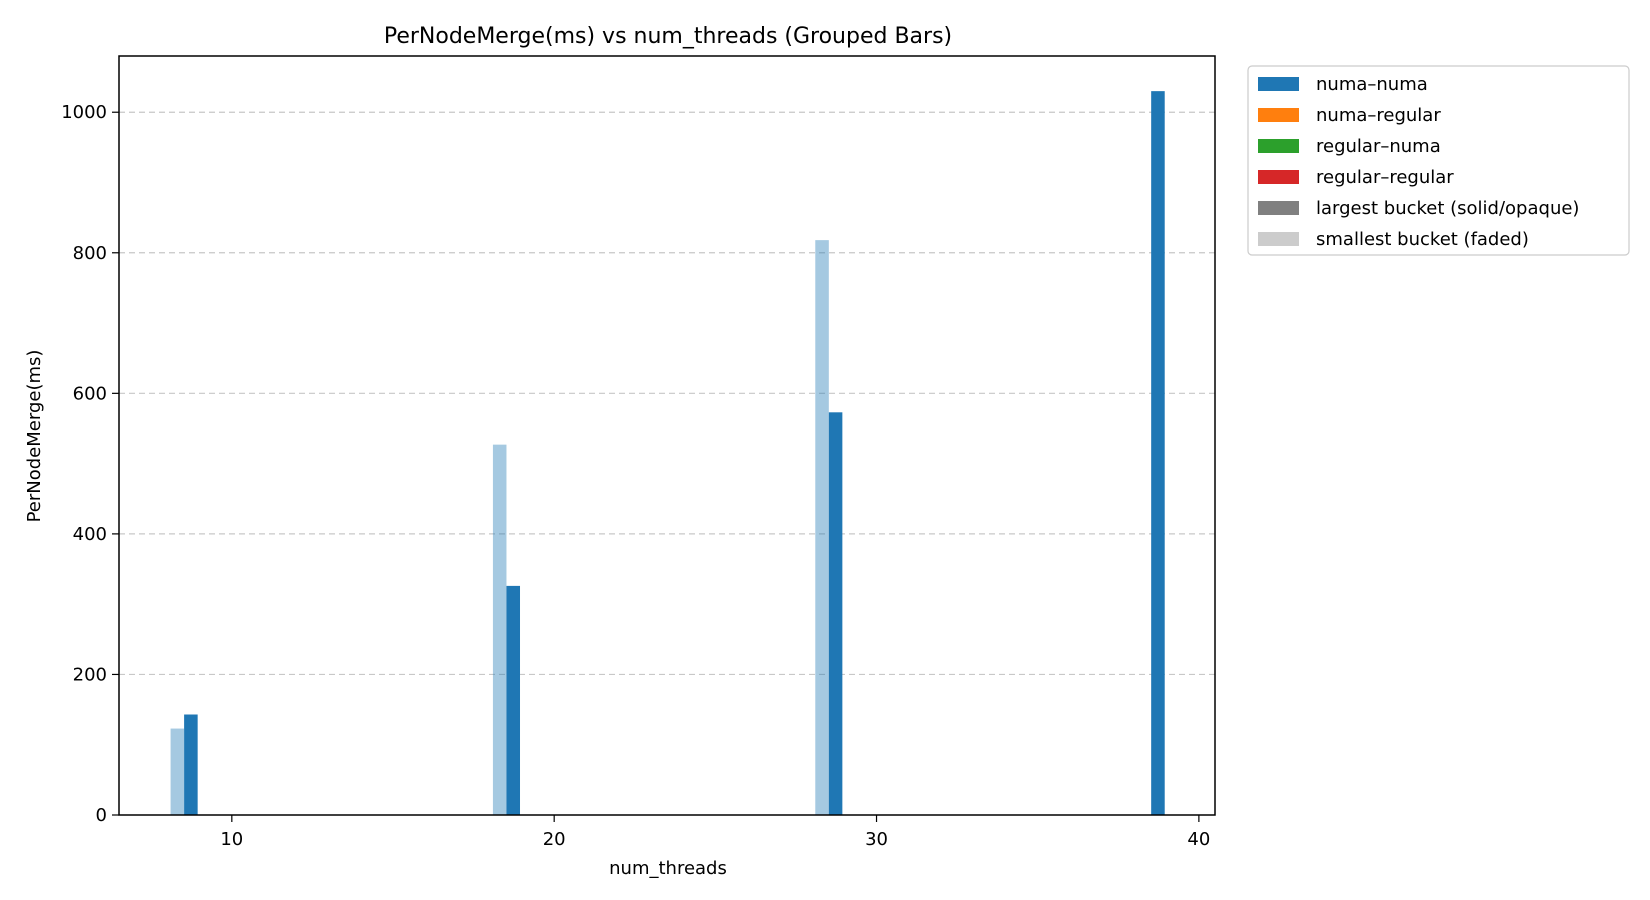  Describe the element at coordinates (876, 839) in the screenshot. I see `x-tick-label: 30` at that location.